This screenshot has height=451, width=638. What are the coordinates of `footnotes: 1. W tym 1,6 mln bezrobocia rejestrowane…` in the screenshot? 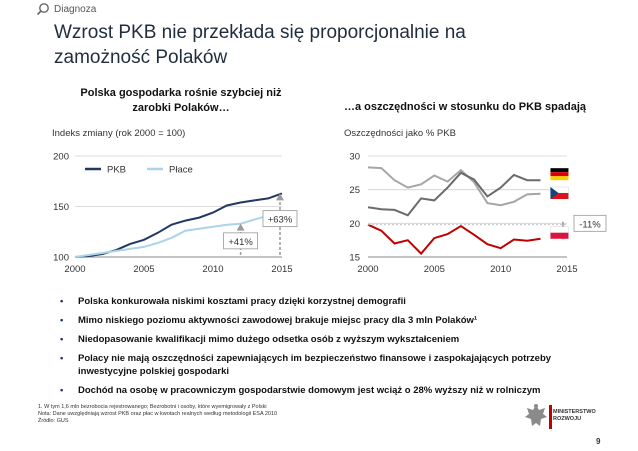 It's located at (188, 414).